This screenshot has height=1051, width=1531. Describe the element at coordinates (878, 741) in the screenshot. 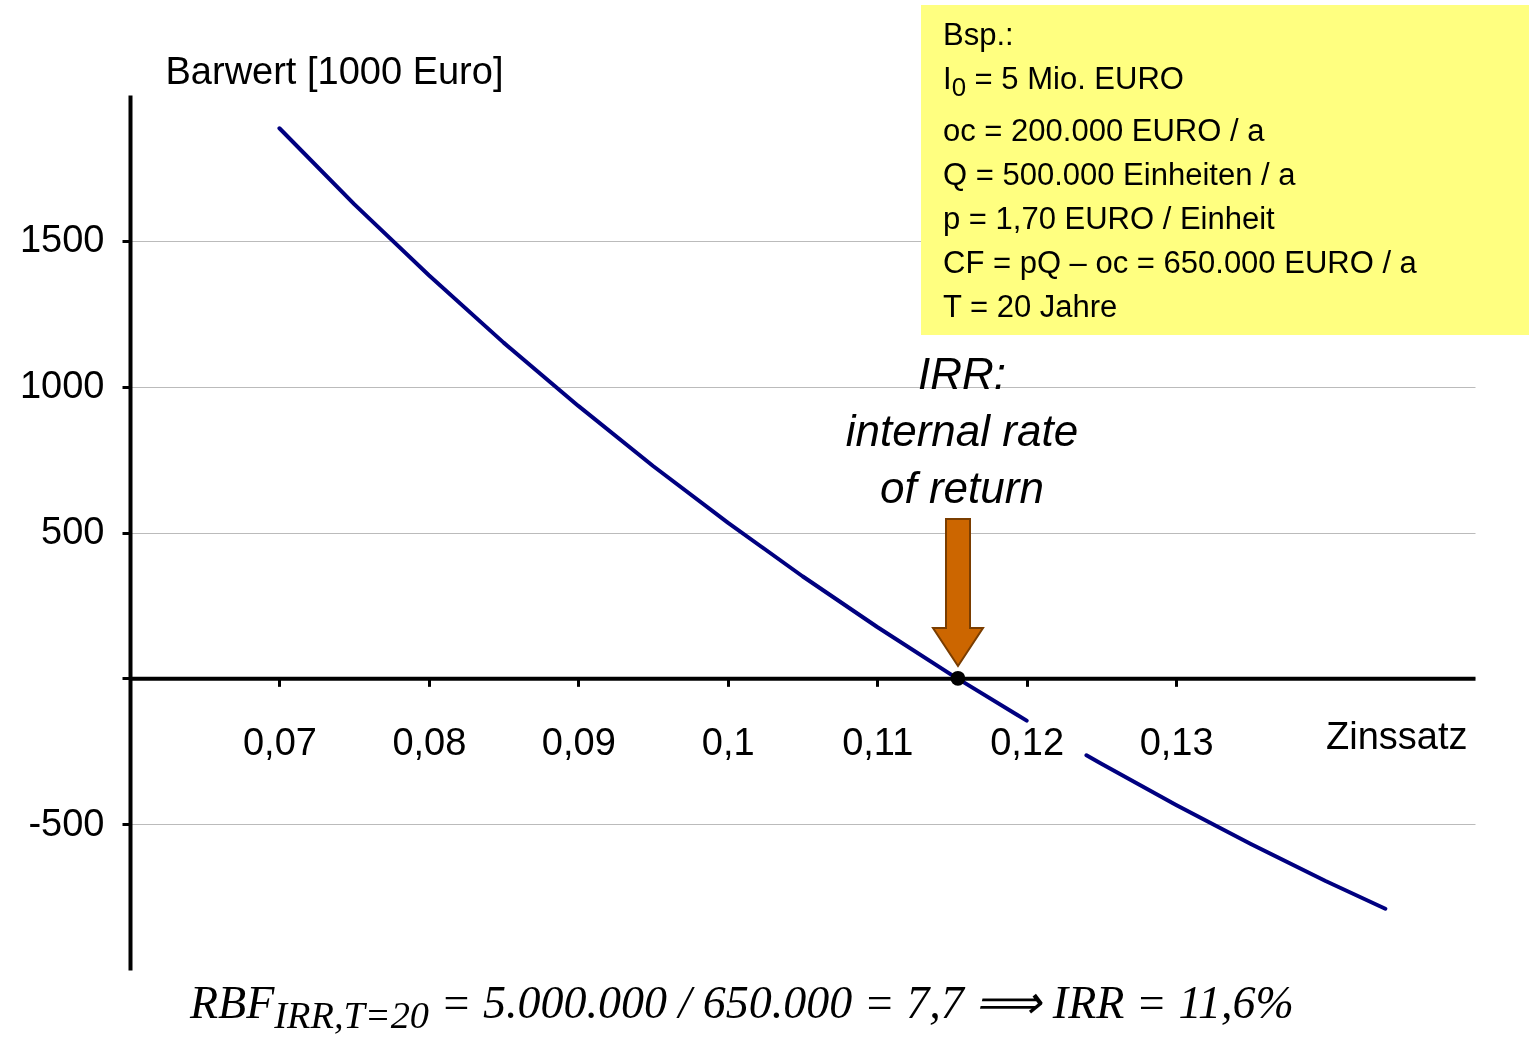

I see `x-tick-label: 0,11` at that location.